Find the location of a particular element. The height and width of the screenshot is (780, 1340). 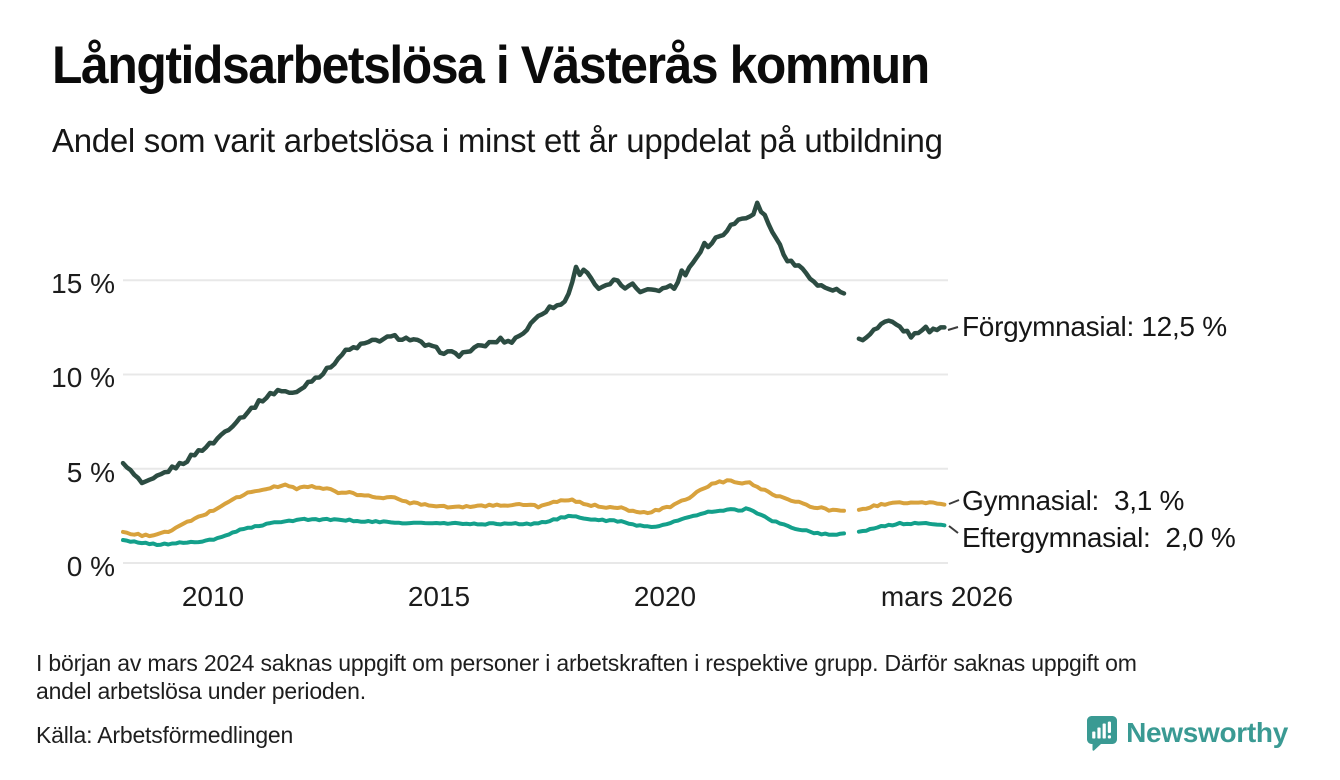

series-line-förgymnasial-after-gap is located at coordinates (901, 330).